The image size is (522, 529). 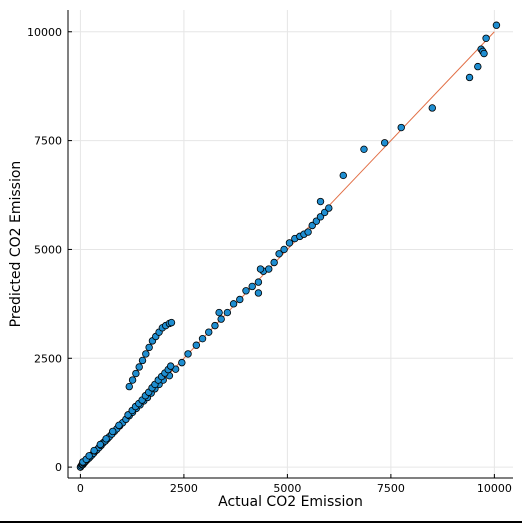 I want to click on x-tick-label: 5000, so click(x=287, y=488).